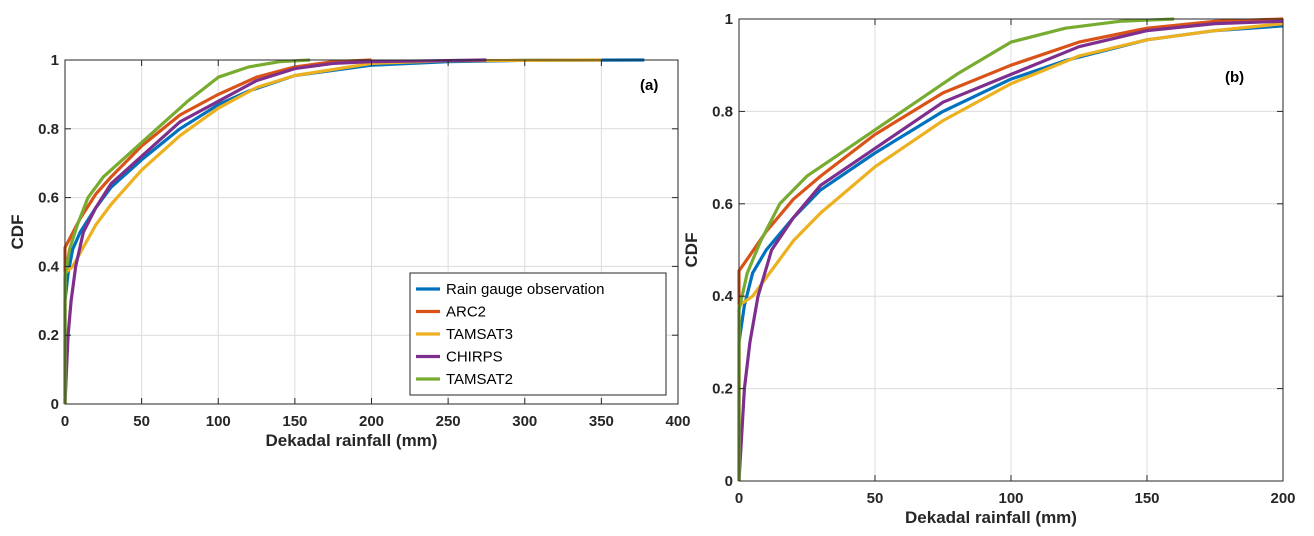 This screenshot has height=536, width=1314. I want to click on legend-box, so click(538, 334).